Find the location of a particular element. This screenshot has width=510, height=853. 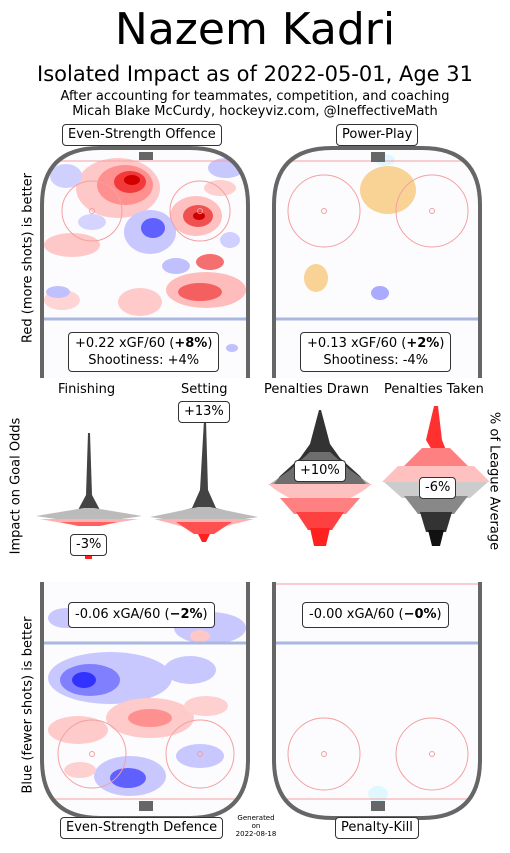

value-label-penalties-taken: -6% is located at coordinates (438, 488).